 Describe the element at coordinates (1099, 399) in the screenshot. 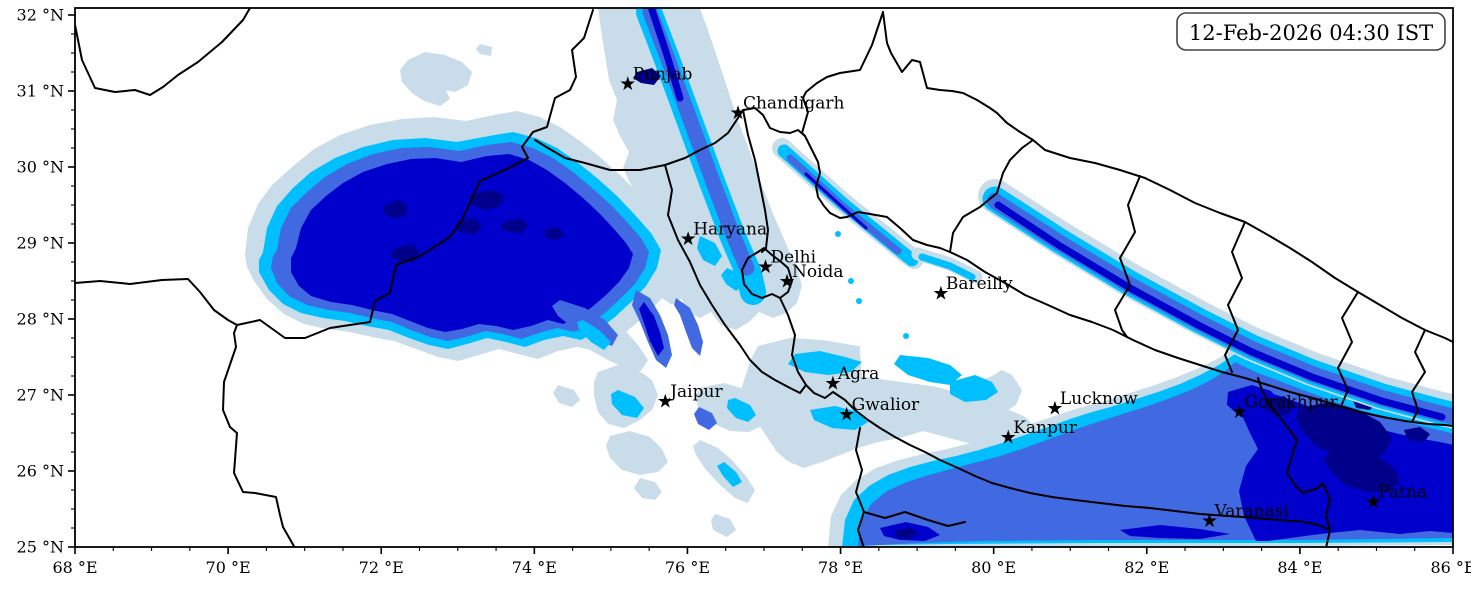

I see `city-label: Lucknow` at that location.